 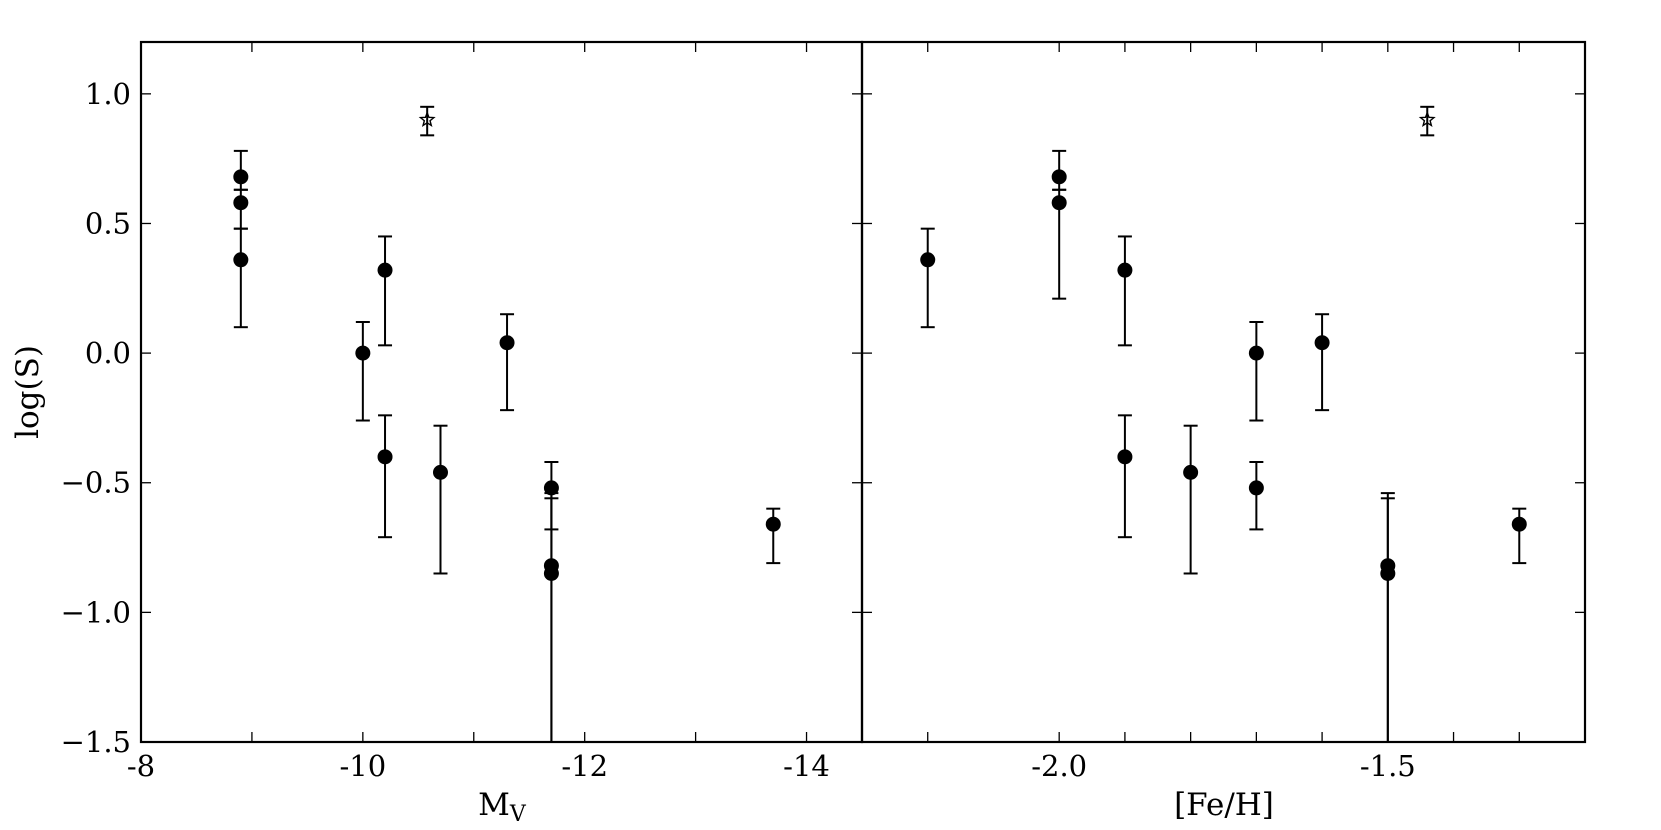 What do you see at coordinates (806, 766) in the screenshot?
I see `x-tick-label: -14` at bounding box center [806, 766].